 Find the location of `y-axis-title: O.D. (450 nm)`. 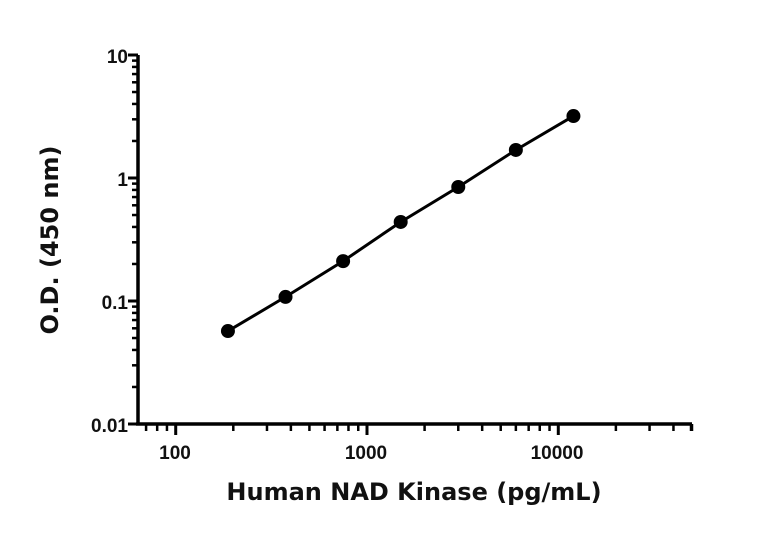

y-axis-title: O.D. (450 nm) is located at coordinates (50, 240).